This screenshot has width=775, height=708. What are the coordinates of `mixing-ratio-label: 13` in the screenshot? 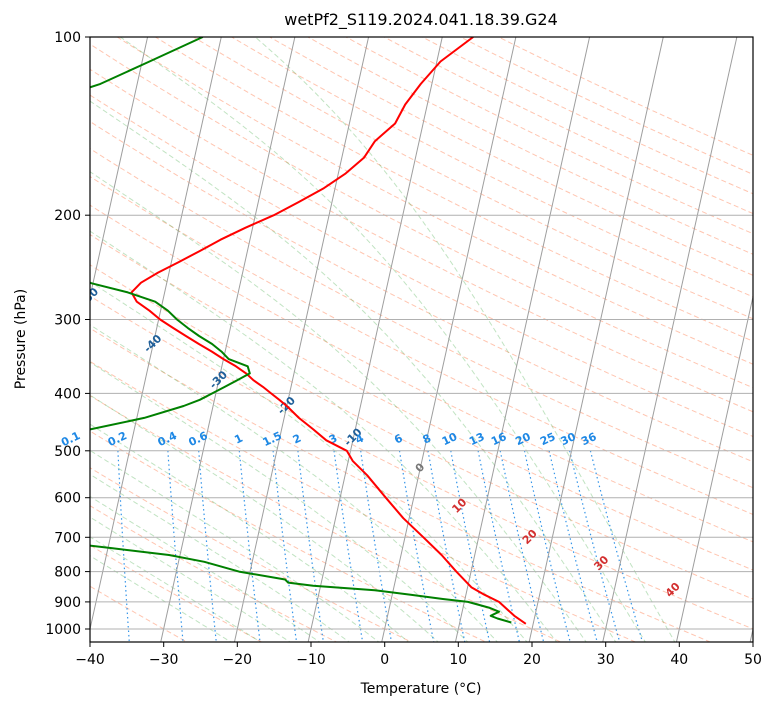 It's located at (476, 439).